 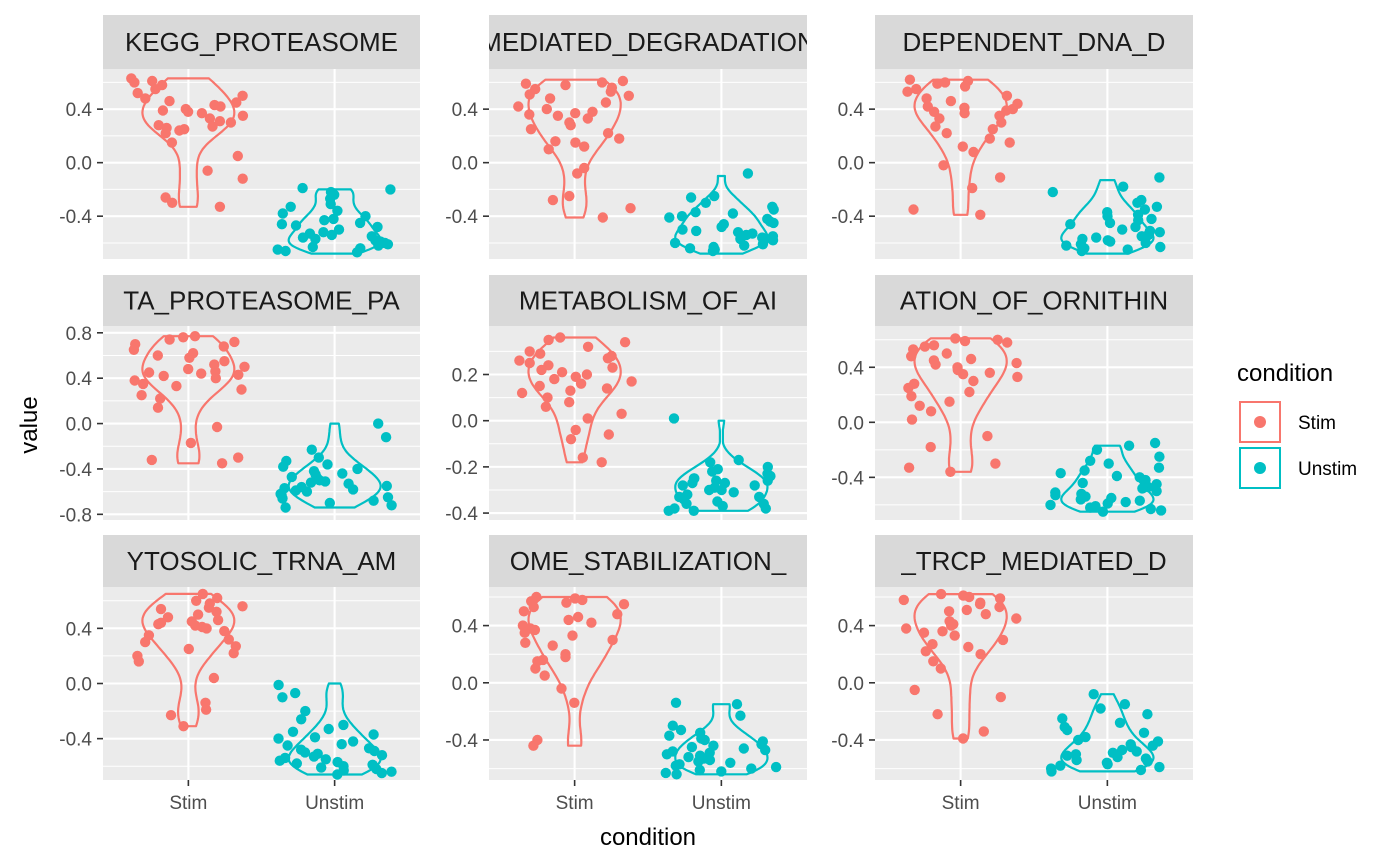 I want to click on facet-panel-6: ATION_OF_ORNITHIN 0.4 0.0 -0.4, so click(x=1012, y=397).